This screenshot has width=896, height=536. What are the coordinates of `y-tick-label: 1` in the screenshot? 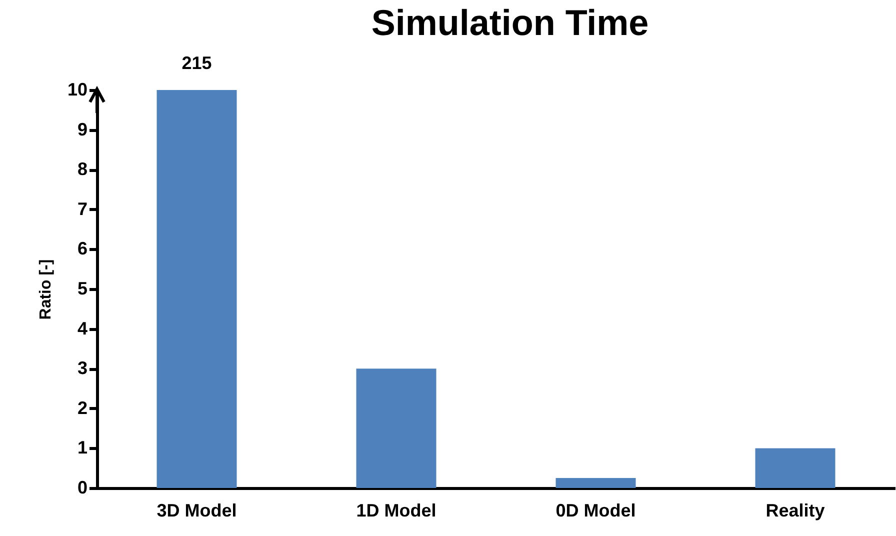 It's located at (82, 448).